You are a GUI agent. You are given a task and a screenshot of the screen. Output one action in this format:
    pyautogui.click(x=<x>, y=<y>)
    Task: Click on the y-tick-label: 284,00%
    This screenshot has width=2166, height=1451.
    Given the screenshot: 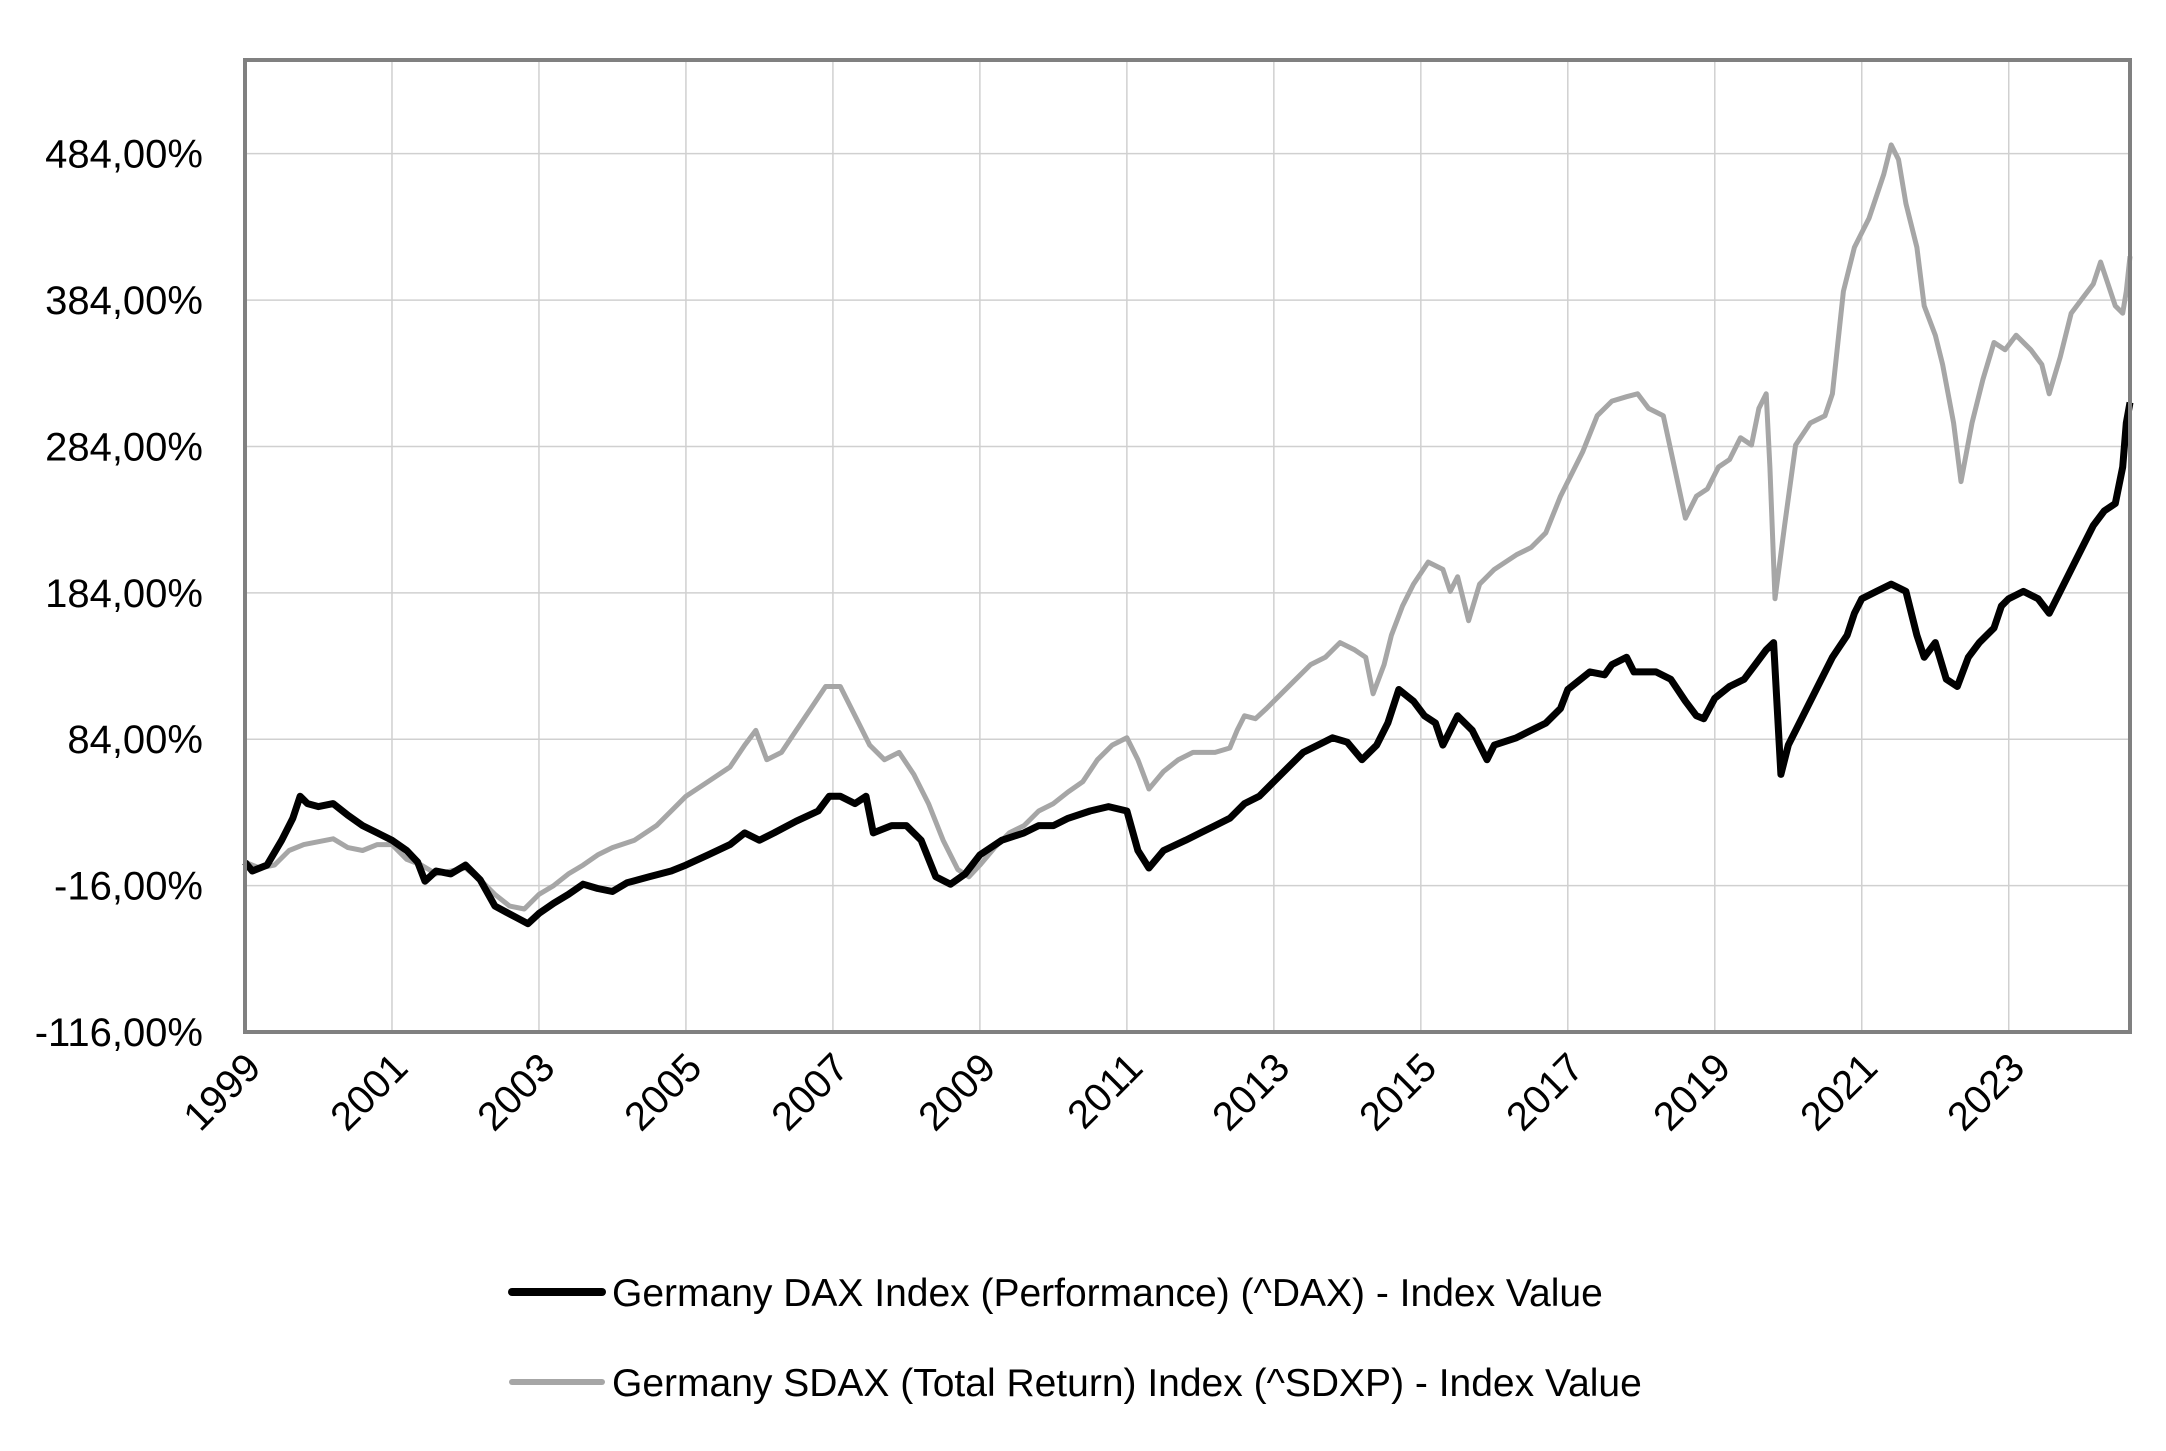 What is the action you would take?
    pyautogui.click(x=124, y=447)
    